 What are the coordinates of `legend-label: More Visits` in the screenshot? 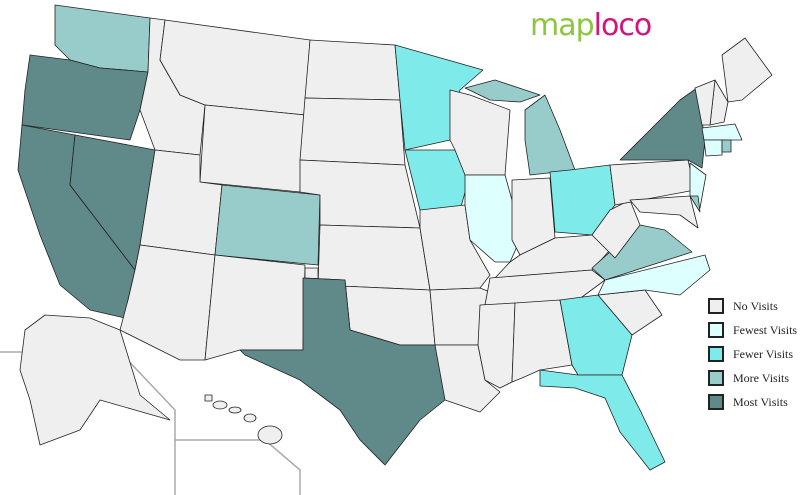 It's located at (761, 377).